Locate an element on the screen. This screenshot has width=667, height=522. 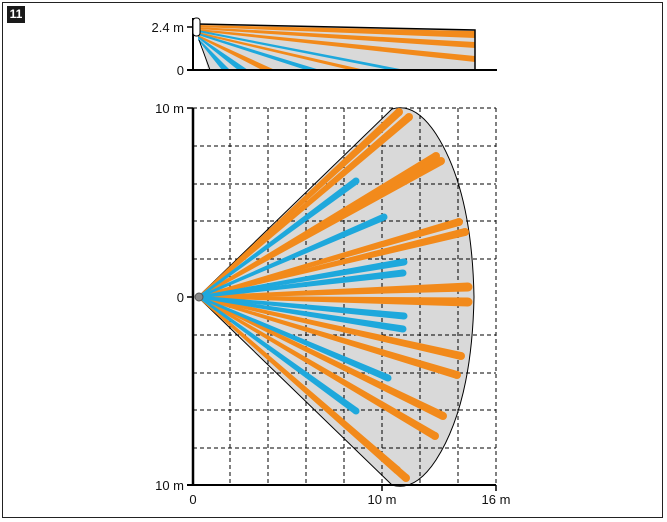
side-view-outline is located at coordinates (336, 46).